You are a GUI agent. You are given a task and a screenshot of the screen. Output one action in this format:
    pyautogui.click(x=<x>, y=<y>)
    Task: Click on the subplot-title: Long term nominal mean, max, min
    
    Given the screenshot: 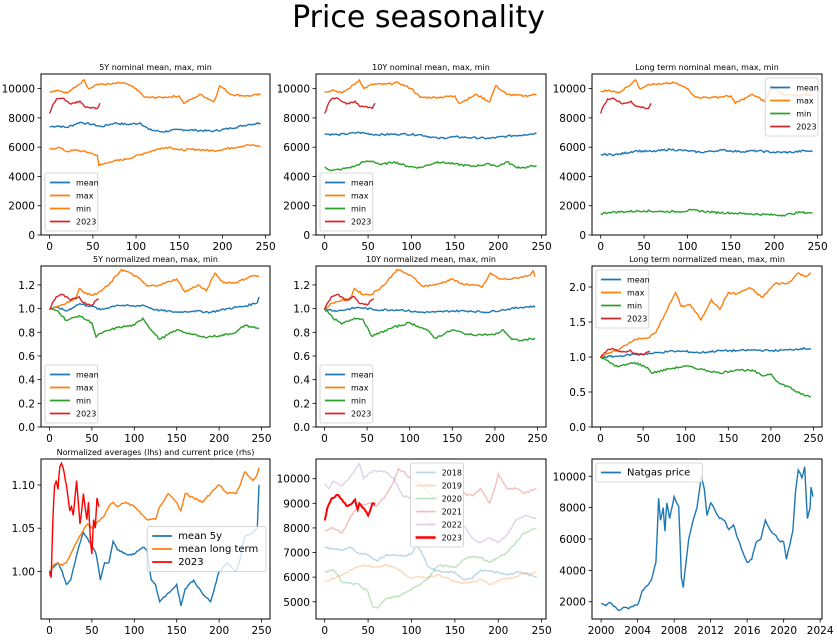 What is the action you would take?
    pyautogui.click(x=707, y=67)
    